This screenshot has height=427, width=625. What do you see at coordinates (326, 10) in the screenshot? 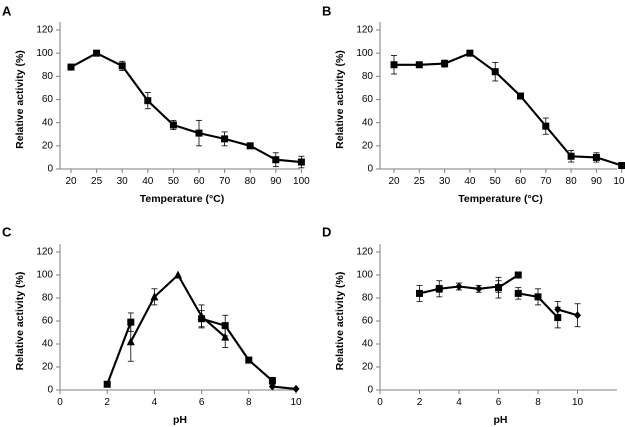
I see `panel-letter: B` at bounding box center [326, 10].